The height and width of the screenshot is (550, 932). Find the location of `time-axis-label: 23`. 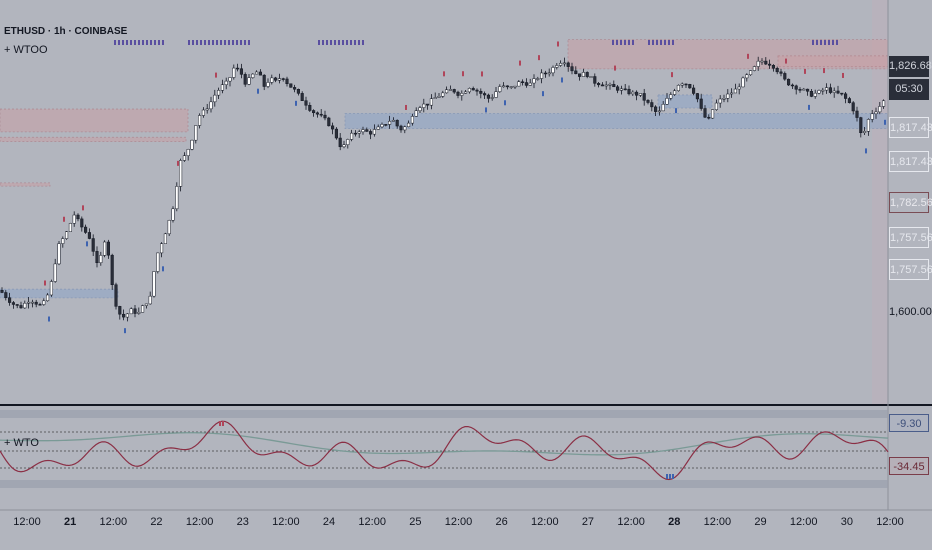

time-axis-label: 23 is located at coordinates (242, 522).